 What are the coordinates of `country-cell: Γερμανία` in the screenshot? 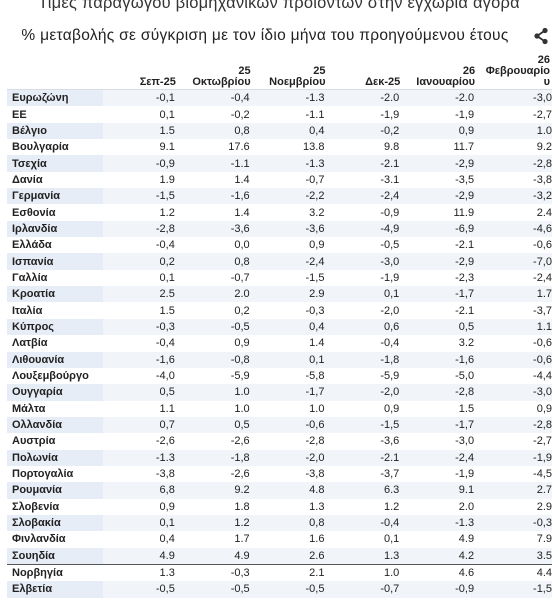 It's located at (55, 196).